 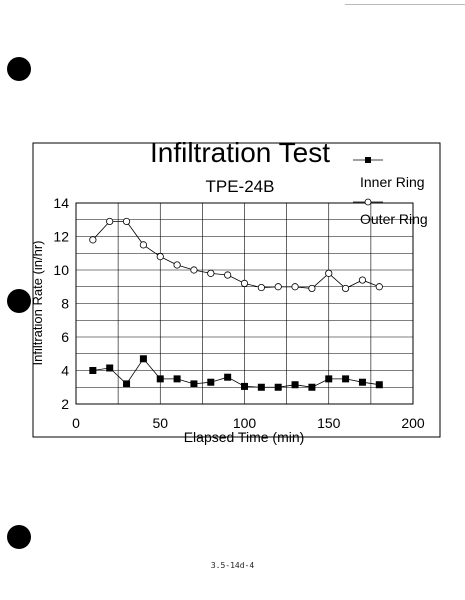 I want to click on binder-hole-bottom, so click(x=19, y=537).